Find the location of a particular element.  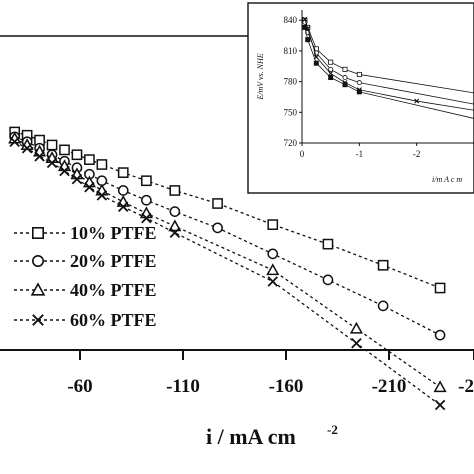

legend-label-4: 60% PTFE is located at coordinates (113, 320).